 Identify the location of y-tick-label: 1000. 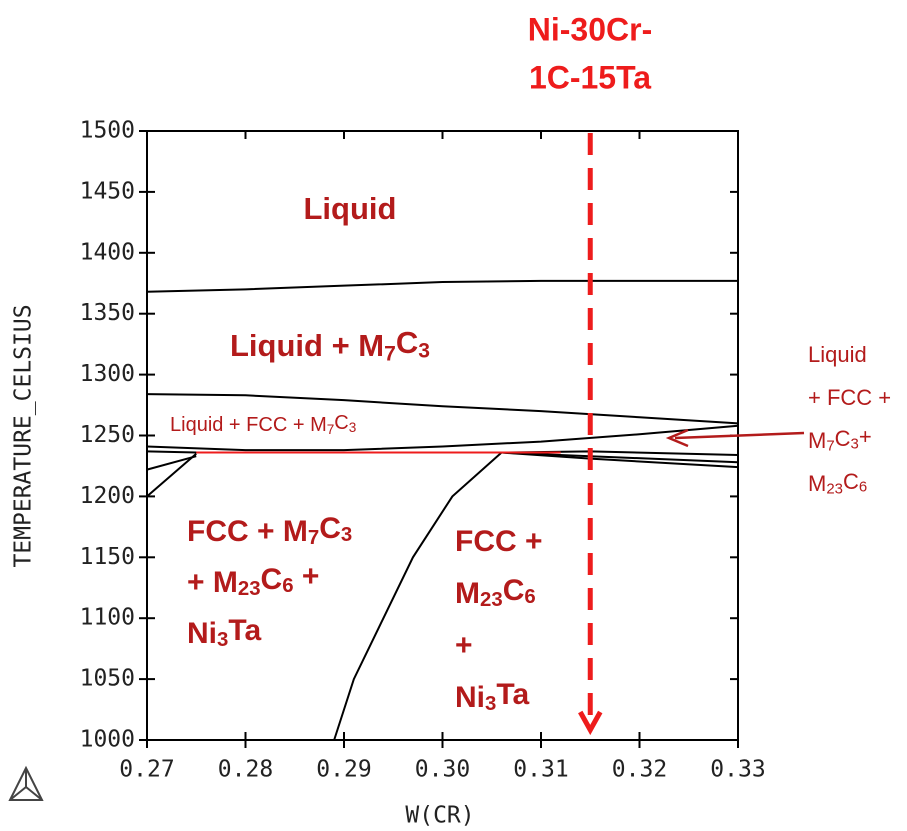
(107, 740).